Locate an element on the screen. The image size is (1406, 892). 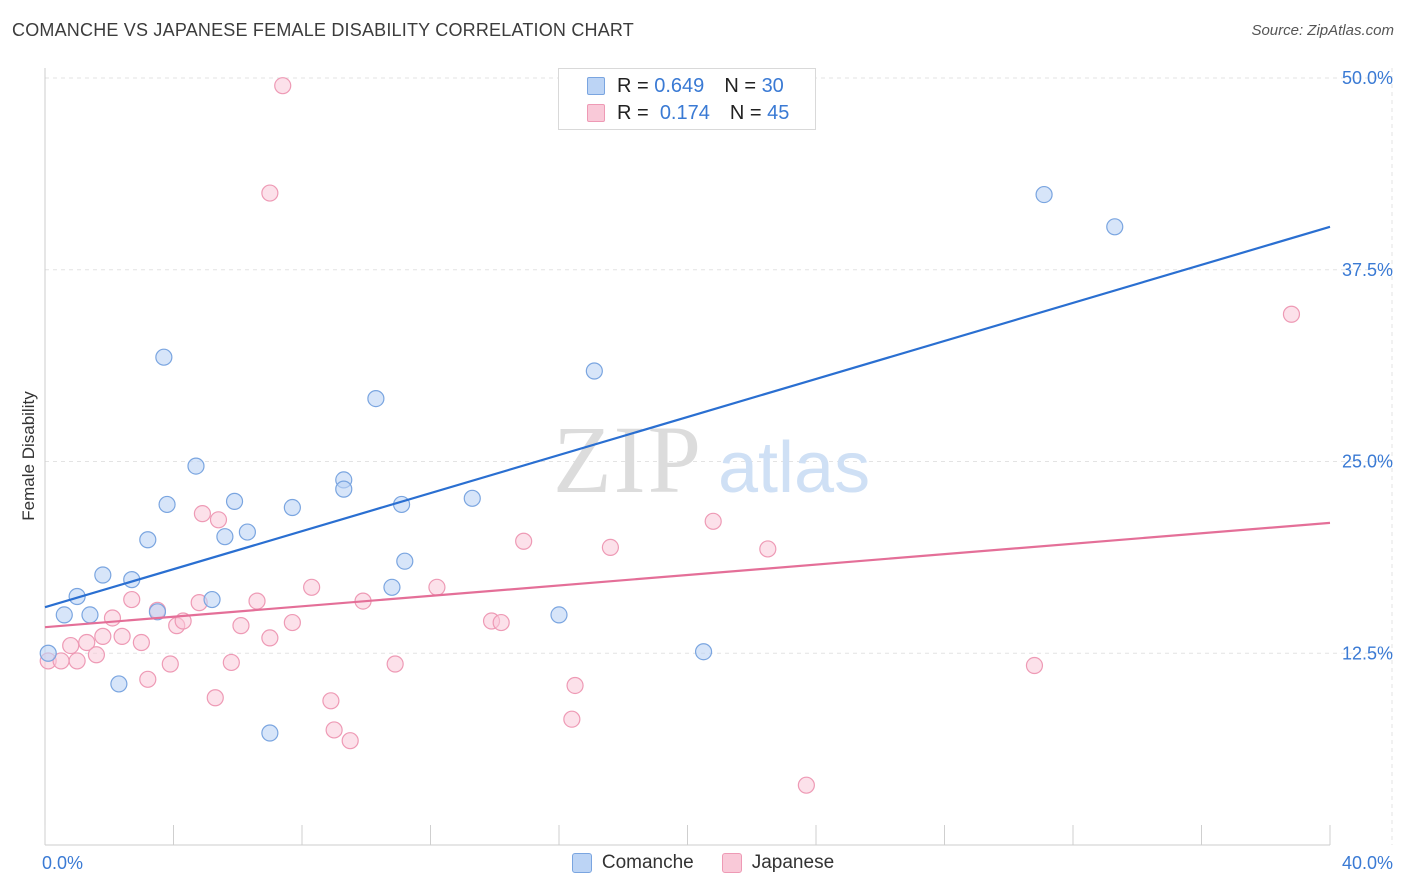
y-tick-label: 12.5% is located at coordinates (1367, 653).